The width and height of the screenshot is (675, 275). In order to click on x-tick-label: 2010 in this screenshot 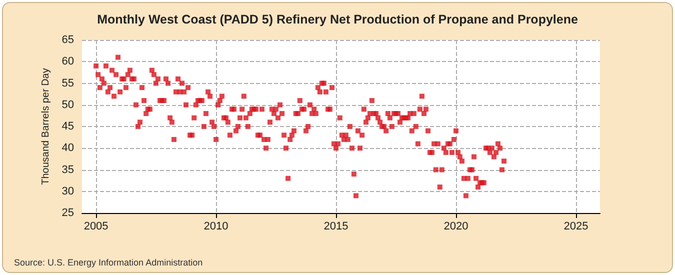, I will do `click(216, 226)`.